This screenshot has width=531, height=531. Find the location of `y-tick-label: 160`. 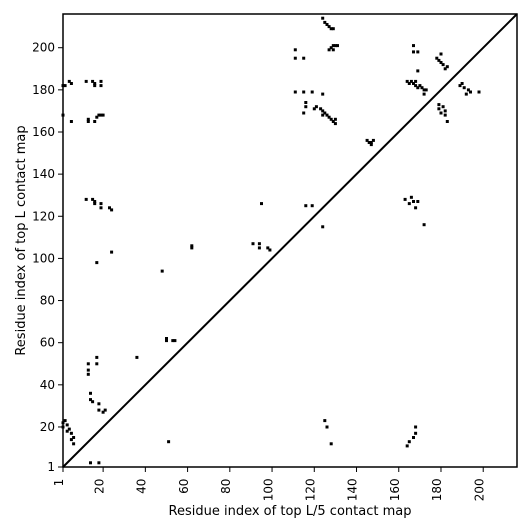

y-tick-label: 160 is located at coordinates (43, 132).